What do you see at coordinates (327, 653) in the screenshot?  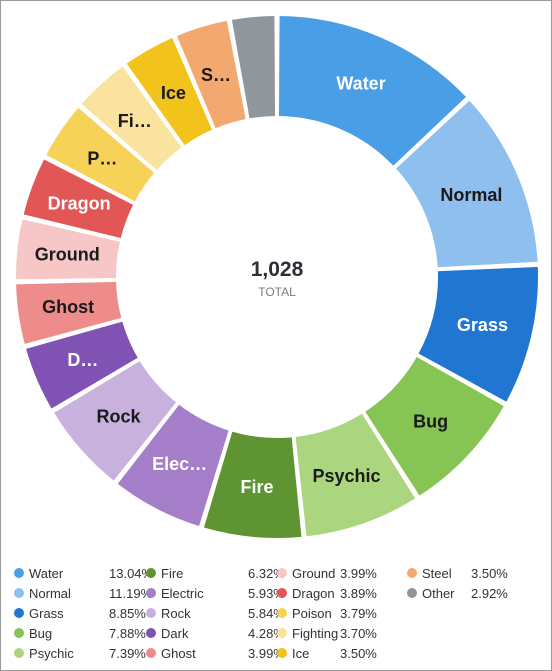 I see `legend-item-ice: Ice 3.50%` at bounding box center [327, 653].